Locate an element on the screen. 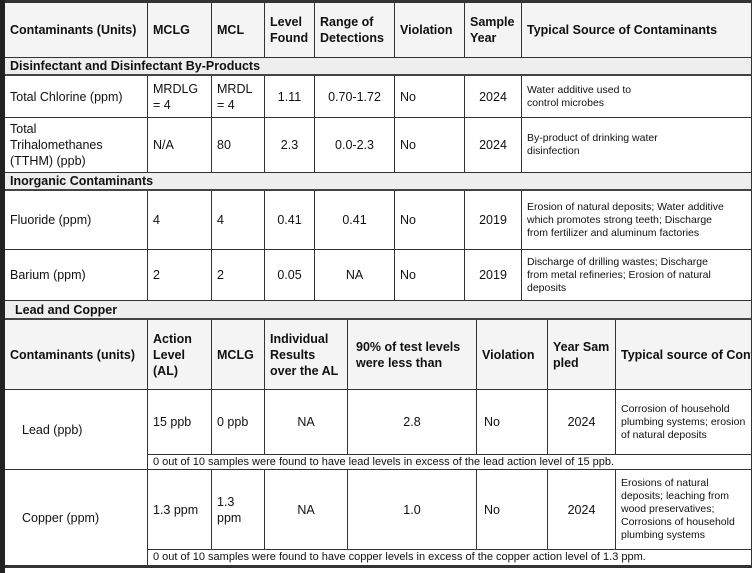 This screenshot has width=752, height=573. border-left is located at coordinates (2, 286).